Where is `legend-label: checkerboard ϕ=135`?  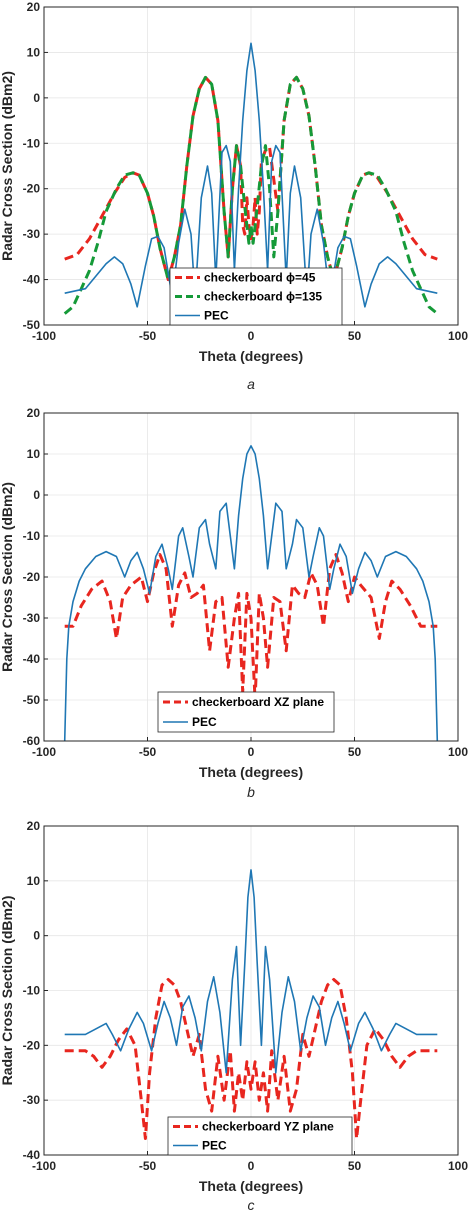
legend-label: checkerboard ϕ=135 is located at coordinates (263, 297).